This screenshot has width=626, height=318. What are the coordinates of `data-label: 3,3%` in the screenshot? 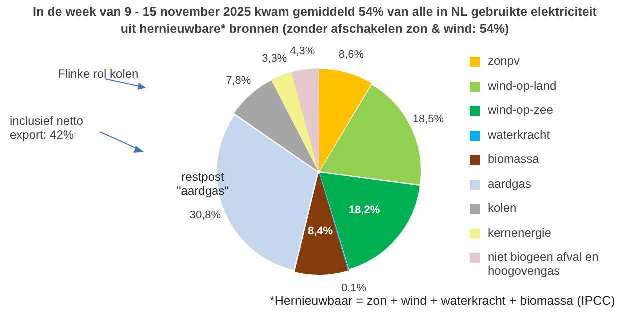 It's located at (275, 58).